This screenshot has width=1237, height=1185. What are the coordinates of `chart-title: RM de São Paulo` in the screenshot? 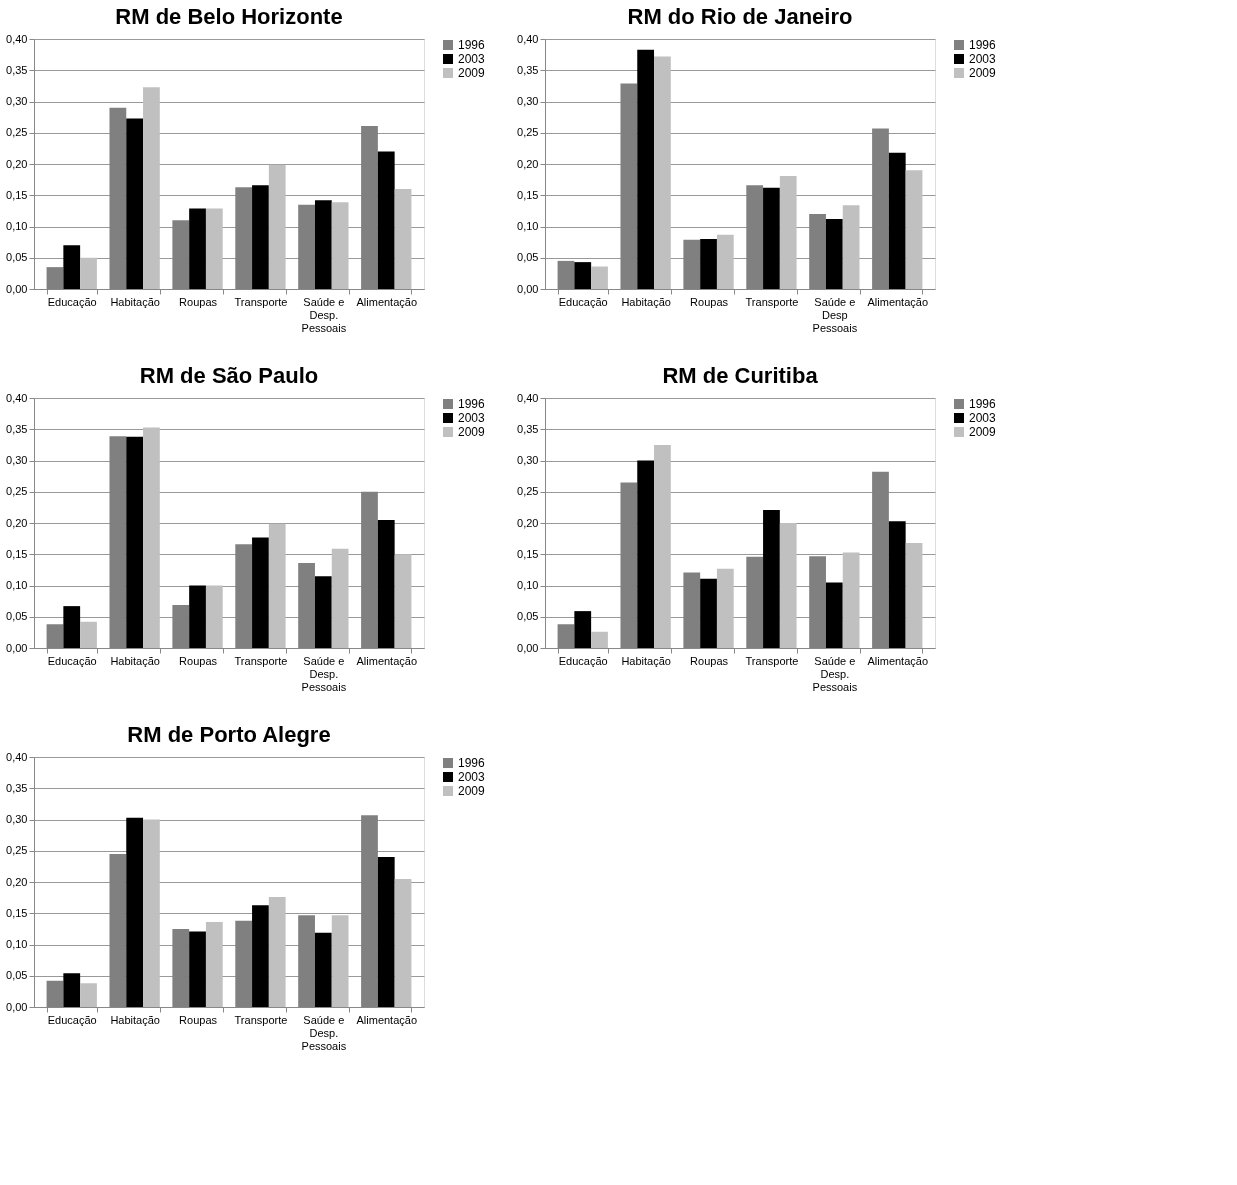 It's located at (229, 375).